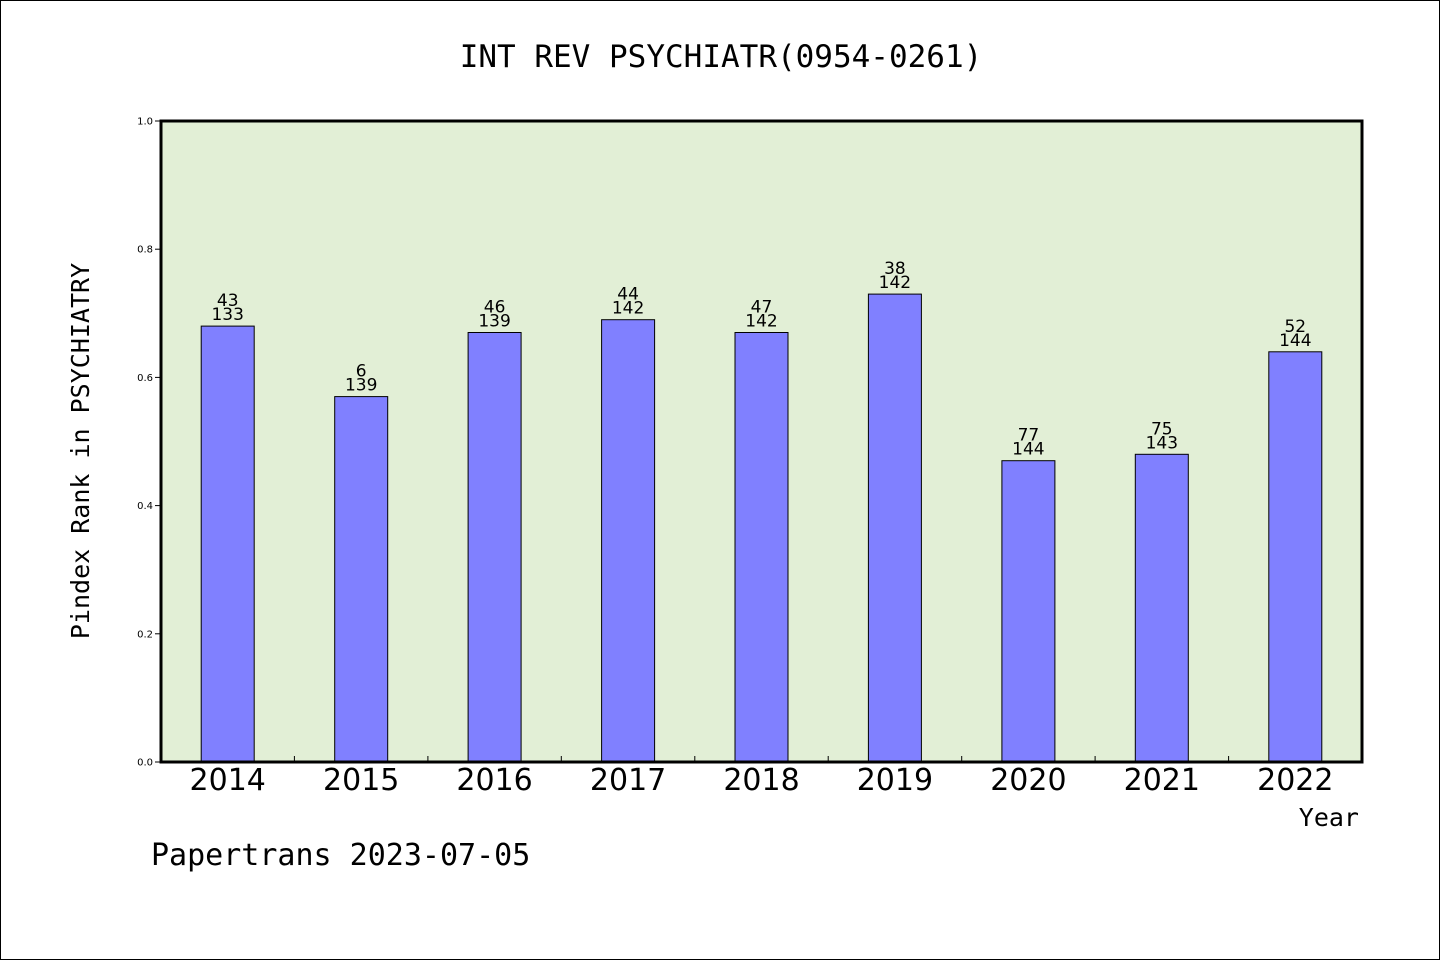 The height and width of the screenshot is (961, 1440). What do you see at coordinates (721, 57) in the screenshot?
I see `chart-title: INT REV PSYCHIATR(0954-0261)` at bounding box center [721, 57].